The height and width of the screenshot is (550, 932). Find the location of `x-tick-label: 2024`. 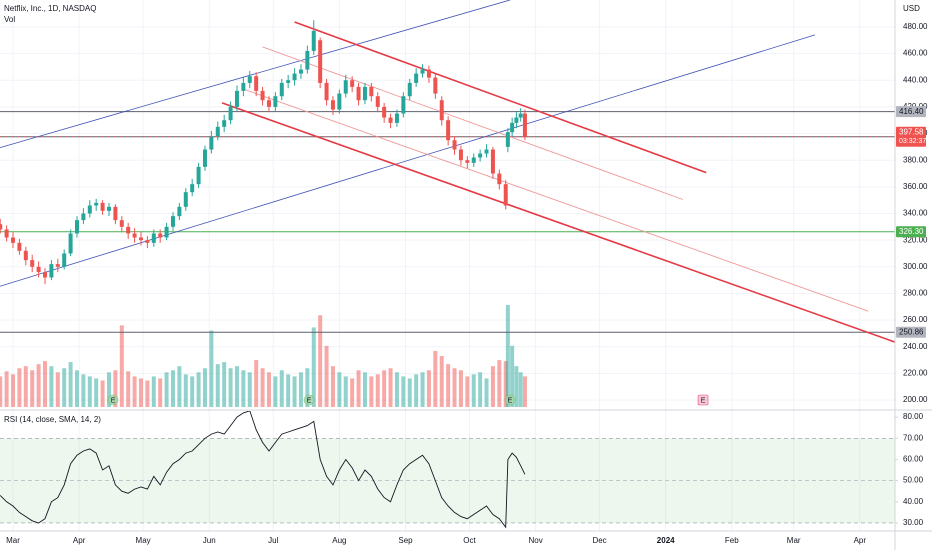

x-tick-label: 2024 is located at coordinates (666, 540).